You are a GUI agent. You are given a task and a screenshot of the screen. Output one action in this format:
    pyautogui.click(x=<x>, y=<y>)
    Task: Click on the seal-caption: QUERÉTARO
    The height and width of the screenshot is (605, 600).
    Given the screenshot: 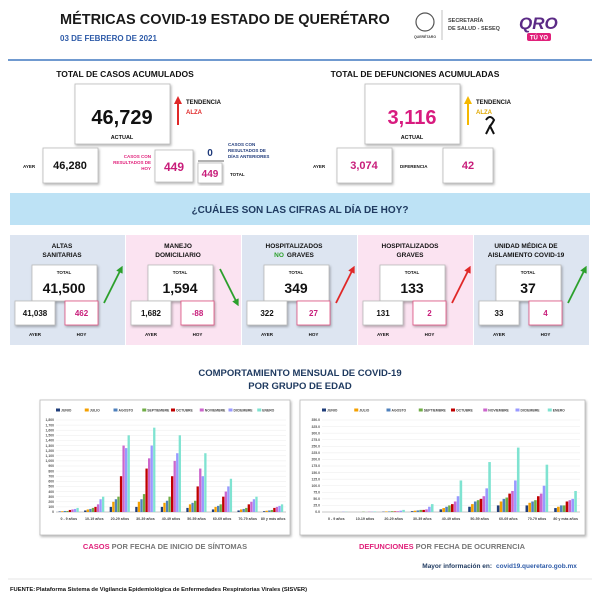 What is the action you would take?
    pyautogui.click(x=425, y=36)
    